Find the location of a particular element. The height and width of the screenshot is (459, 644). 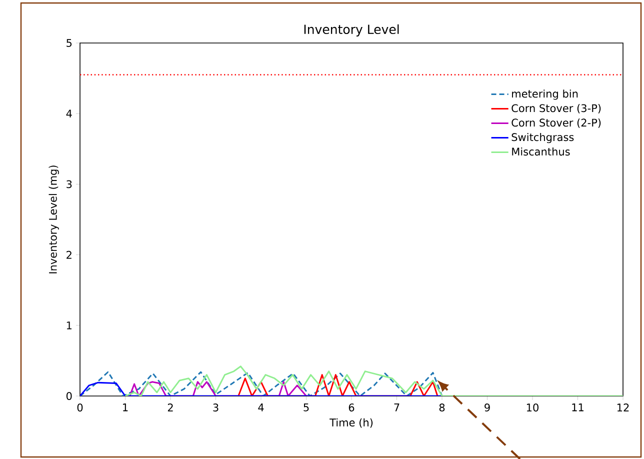

x-tick-label: 5 is located at coordinates (306, 408).